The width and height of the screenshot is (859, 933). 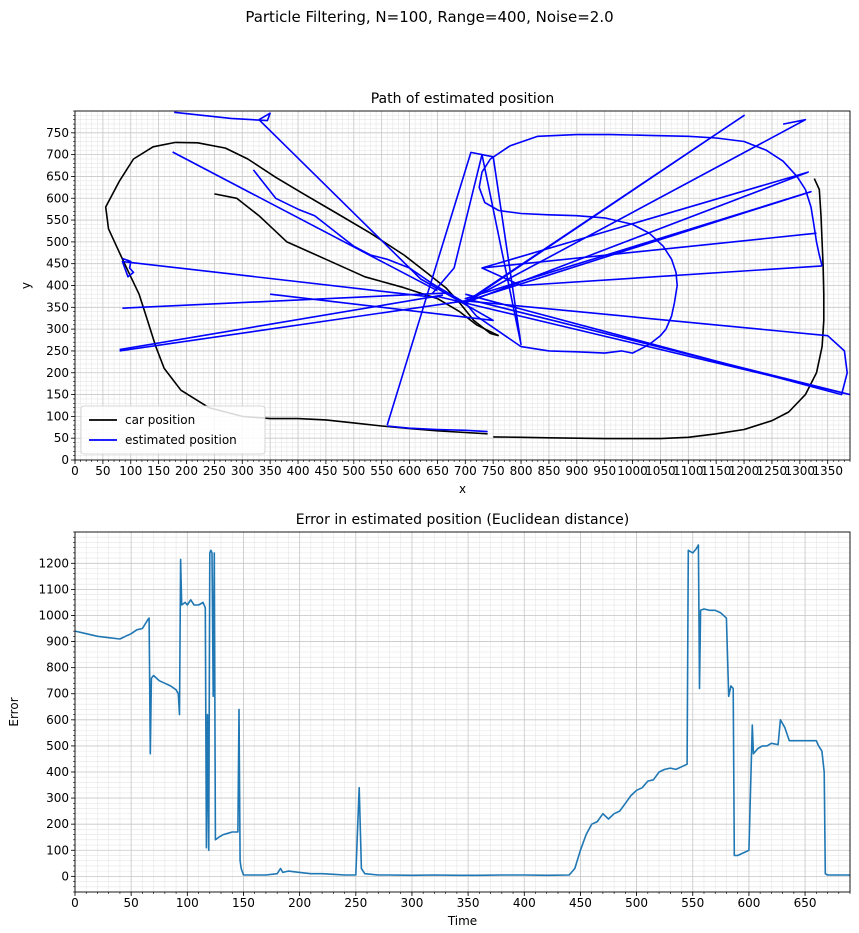 I want to click on x-tick-label: 1350, so click(x=827, y=471).